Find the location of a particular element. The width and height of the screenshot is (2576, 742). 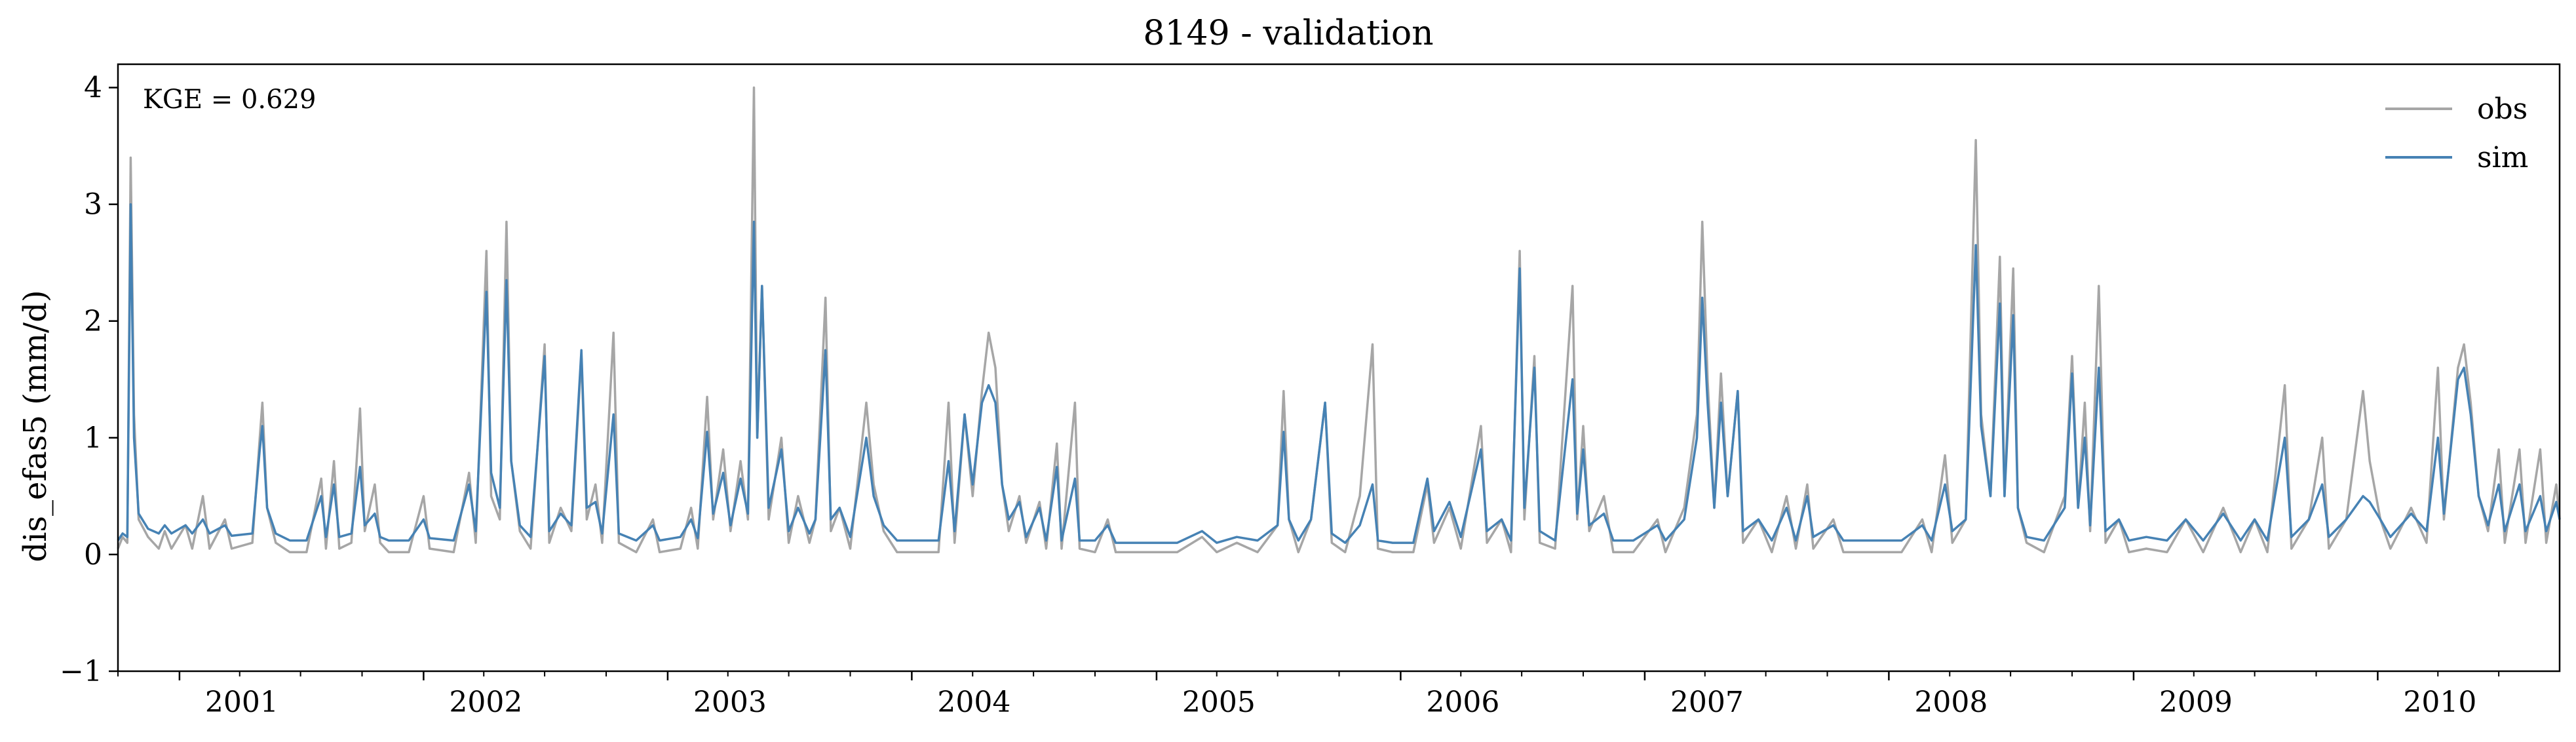

y-tick-label: 2 is located at coordinates (93, 321).